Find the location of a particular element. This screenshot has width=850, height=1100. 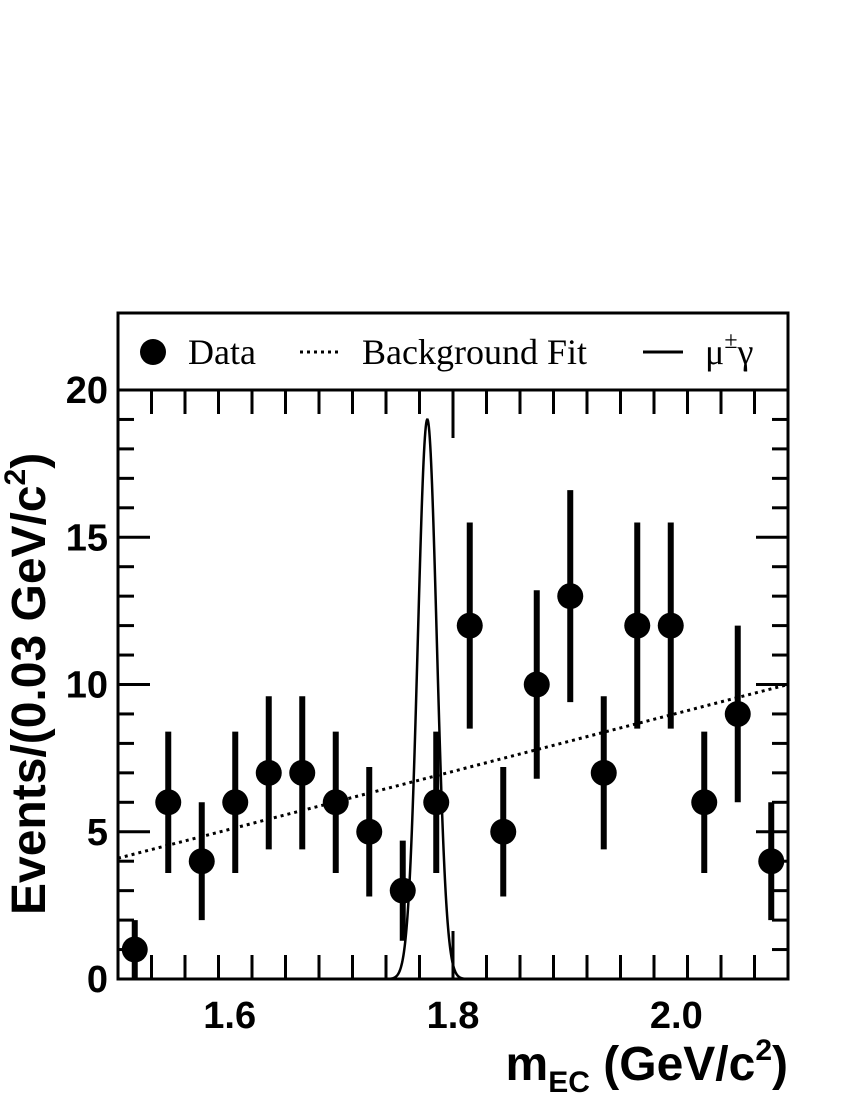

legend-signal-base: μ is located at coordinates (714, 352).